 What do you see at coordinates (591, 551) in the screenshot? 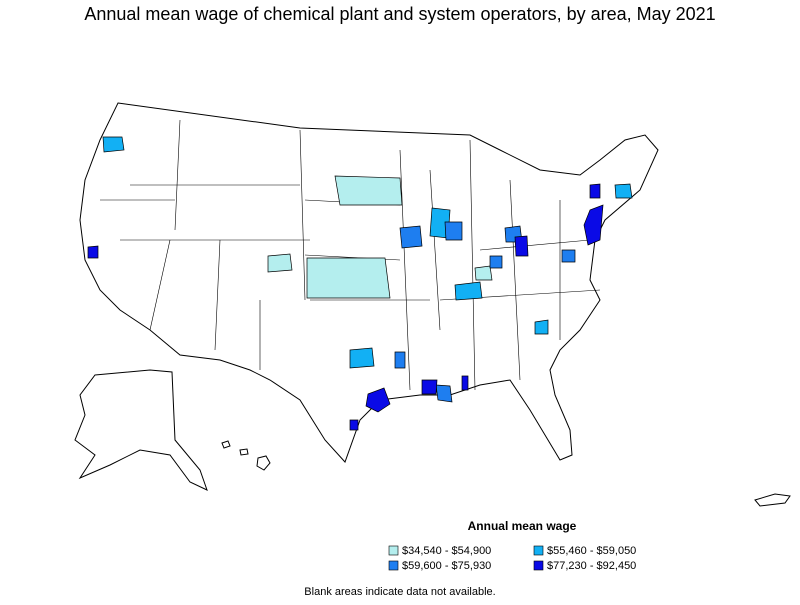
I see `legend-label: $55,460 - $59,050` at bounding box center [591, 551].